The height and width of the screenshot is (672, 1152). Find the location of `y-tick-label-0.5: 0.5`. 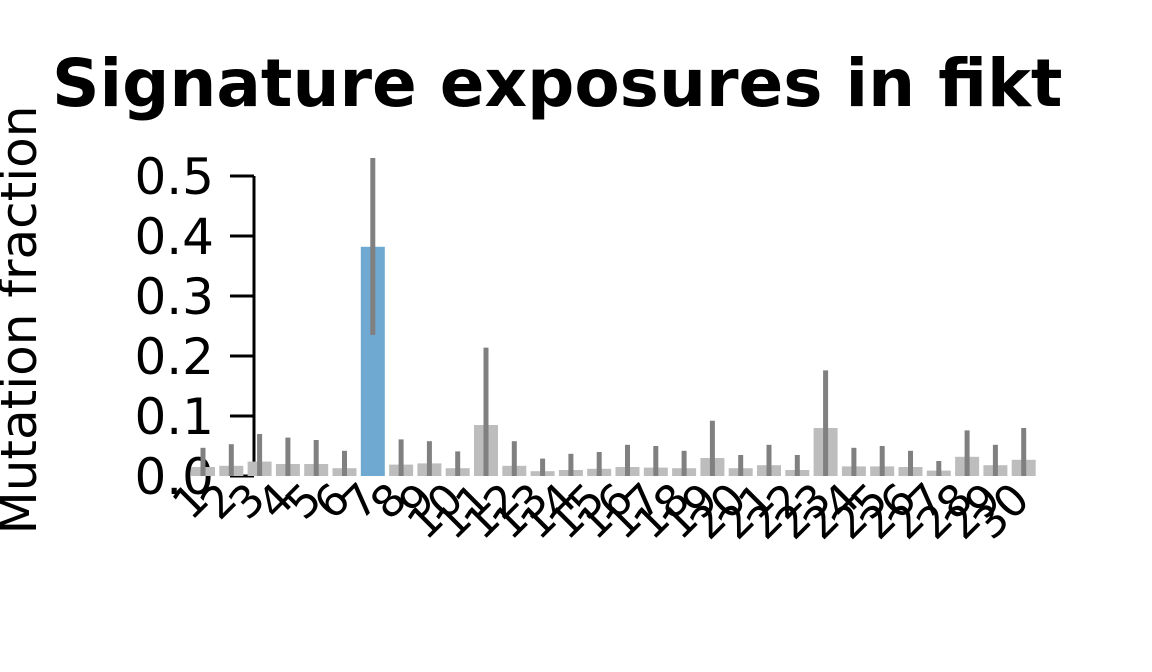

y-tick-label-0.5: 0.5 is located at coordinates (174, 177).